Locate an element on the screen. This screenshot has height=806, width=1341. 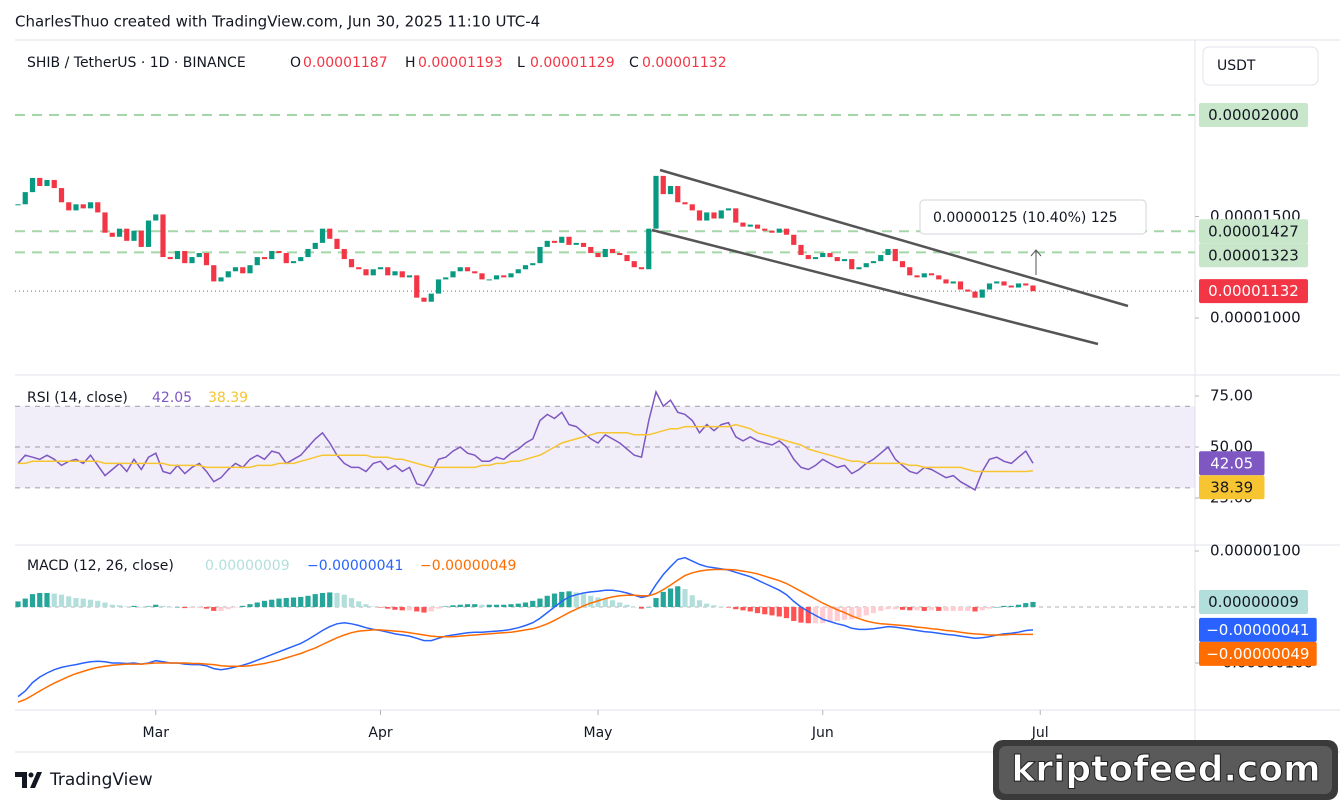
currency-label: USDT is located at coordinates (1236, 66).